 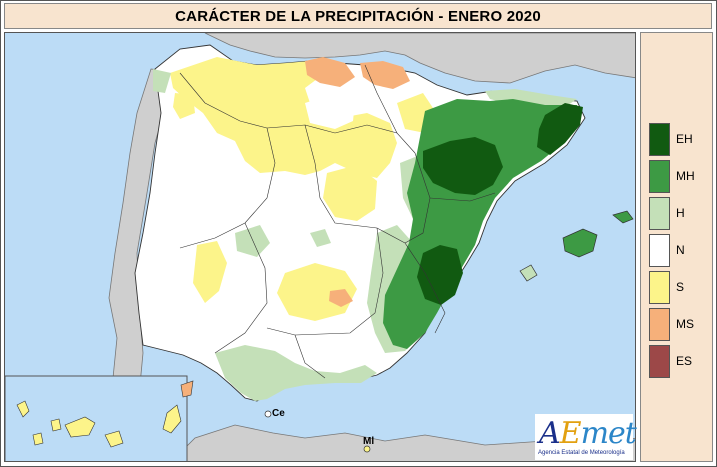 What do you see at coordinates (659, 287) in the screenshot?
I see `legend-swatch-s` at bounding box center [659, 287].